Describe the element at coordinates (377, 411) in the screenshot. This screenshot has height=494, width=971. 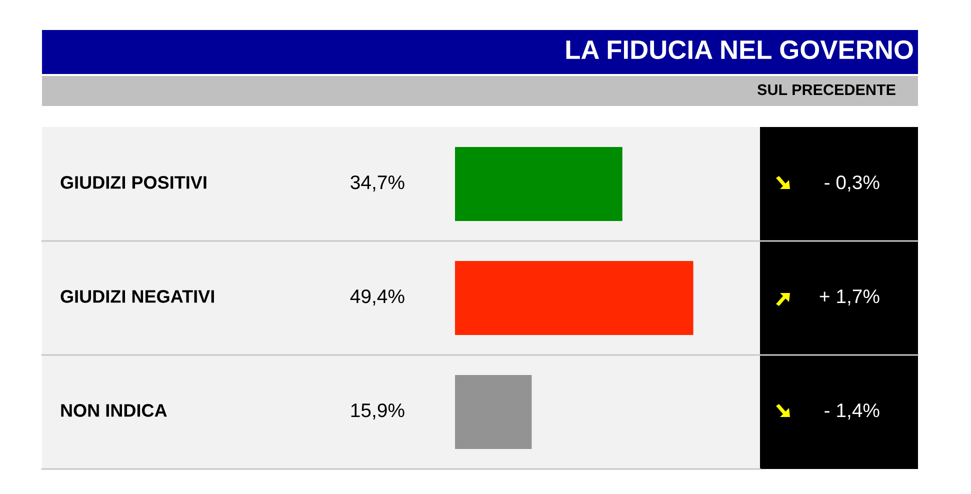
I see `data-label: 15,9%` at that location.